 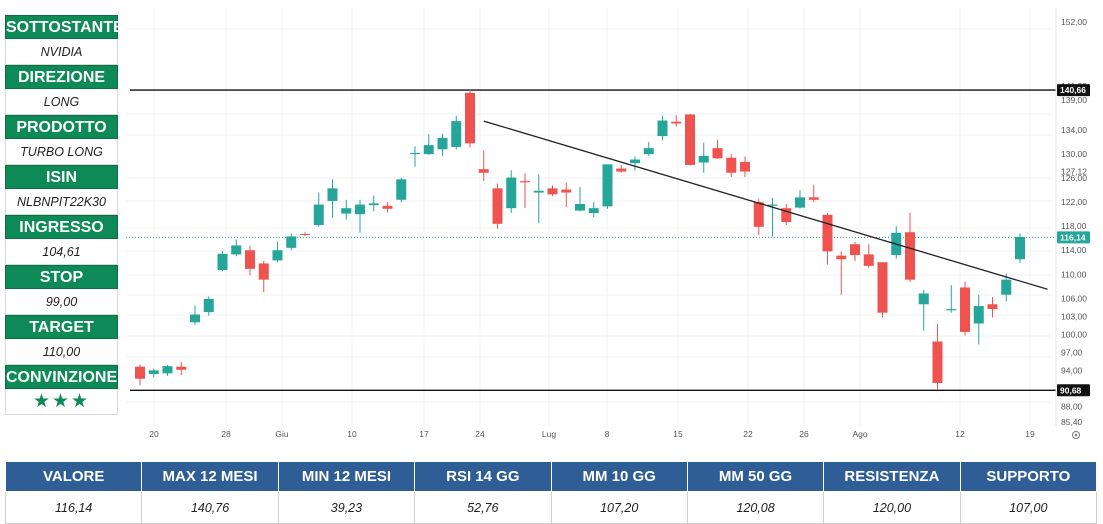 What do you see at coordinates (424, 434) in the screenshot?
I see `x-tick-label: 17` at bounding box center [424, 434].